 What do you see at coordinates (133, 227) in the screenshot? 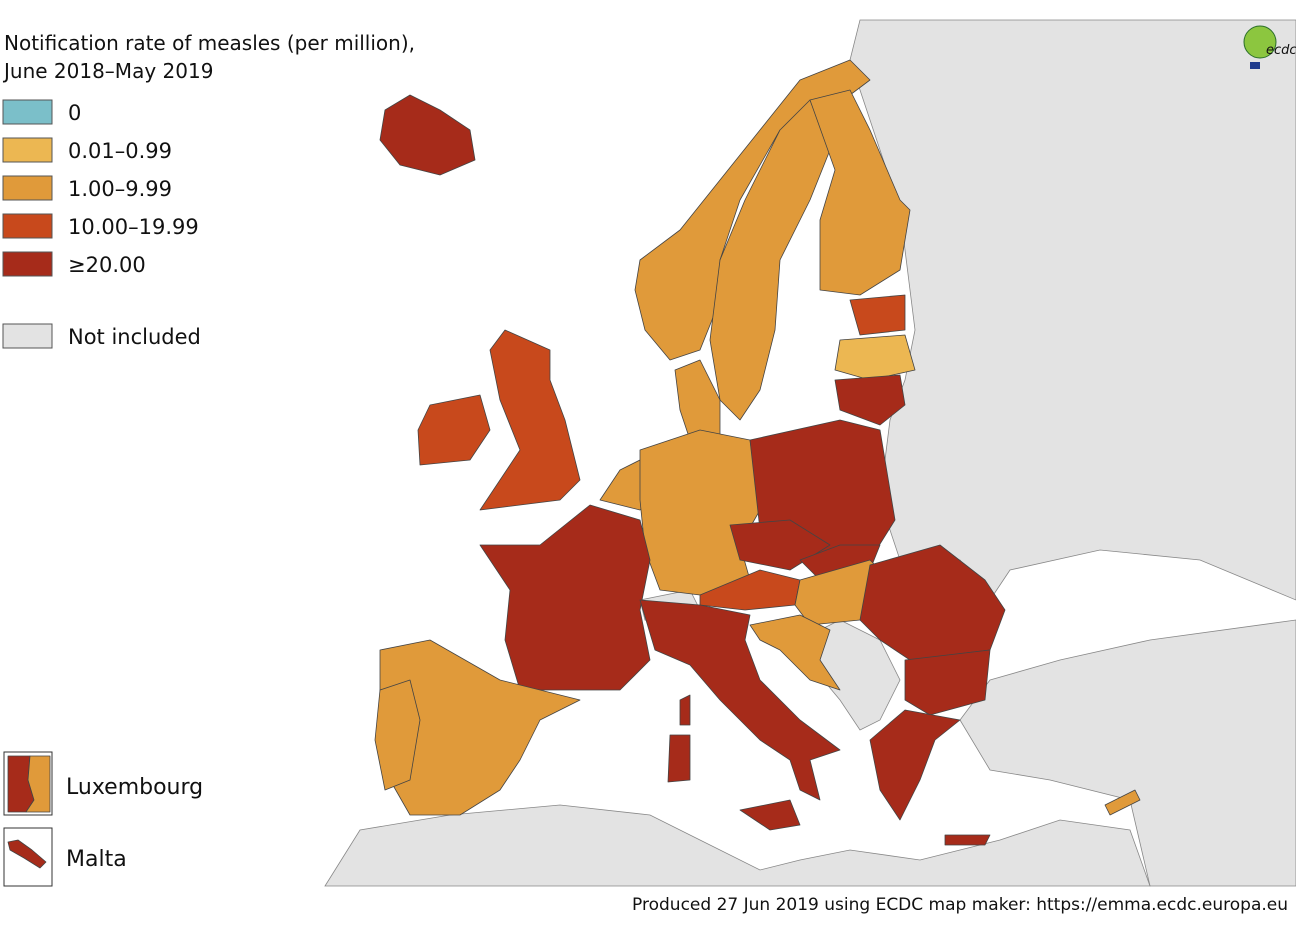
I see `legend-label: 10.00–19.99` at bounding box center [133, 227].